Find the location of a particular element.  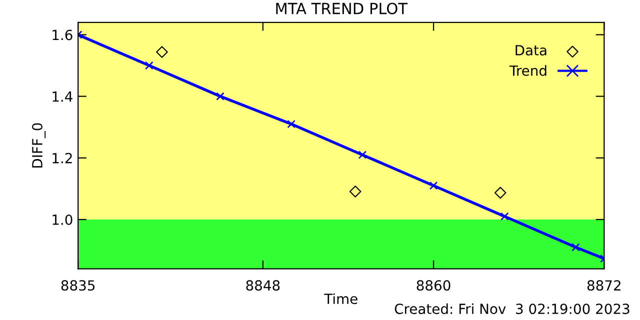

y-tick-label: 1.6 is located at coordinates (62, 35).